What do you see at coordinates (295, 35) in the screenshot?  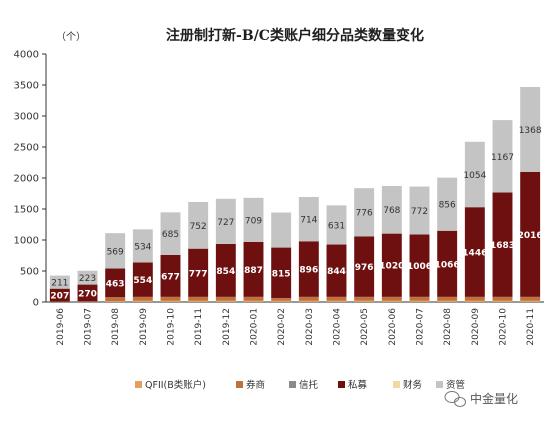 I see `chart-title: 注册制打新-B/C类账户细分品类数量变化` at bounding box center [295, 35].